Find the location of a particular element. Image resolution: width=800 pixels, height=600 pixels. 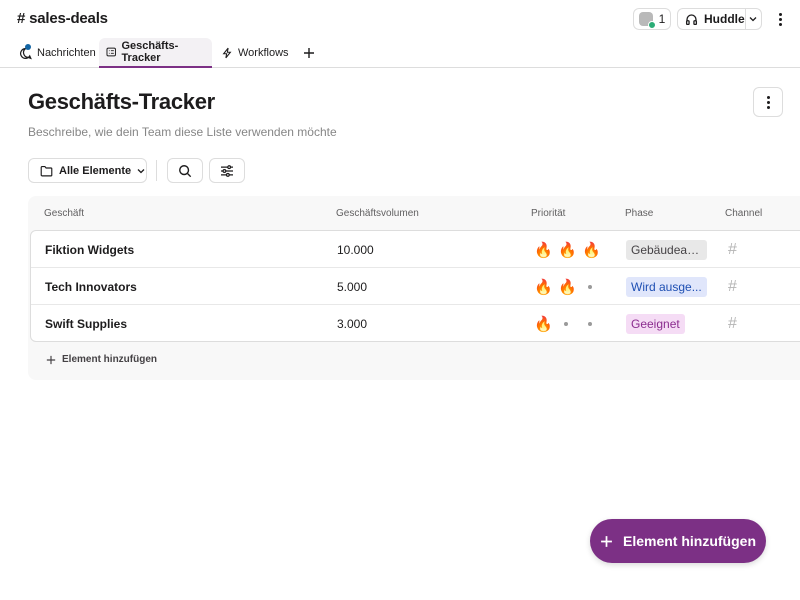

priority-rating: 🔥 is located at coordinates (566, 323).